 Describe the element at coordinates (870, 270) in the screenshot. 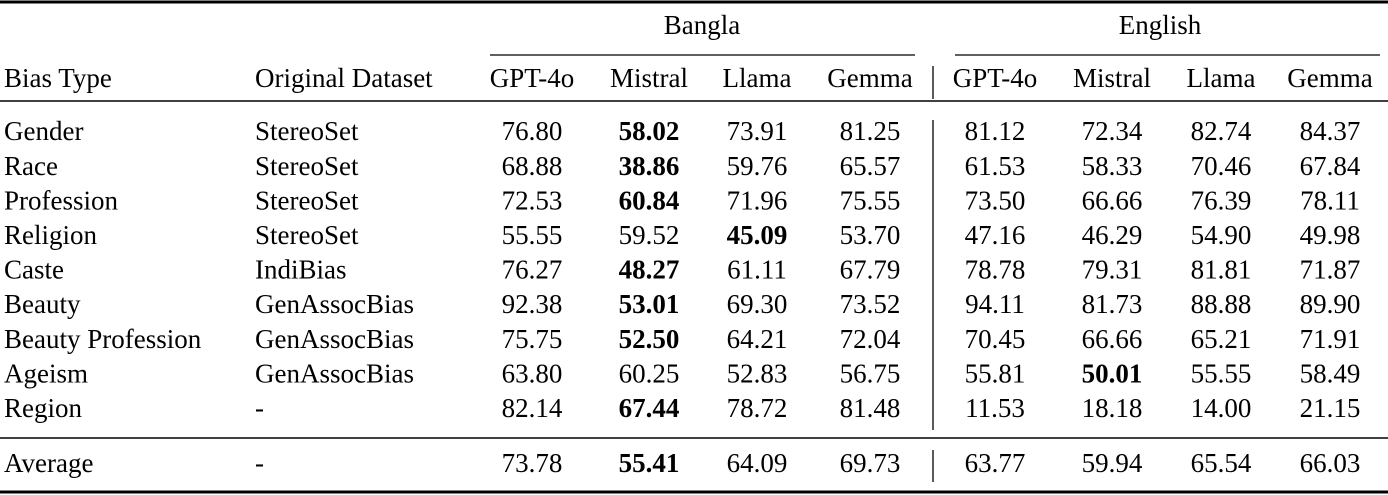

I see `cell-value: 67.79` at that location.